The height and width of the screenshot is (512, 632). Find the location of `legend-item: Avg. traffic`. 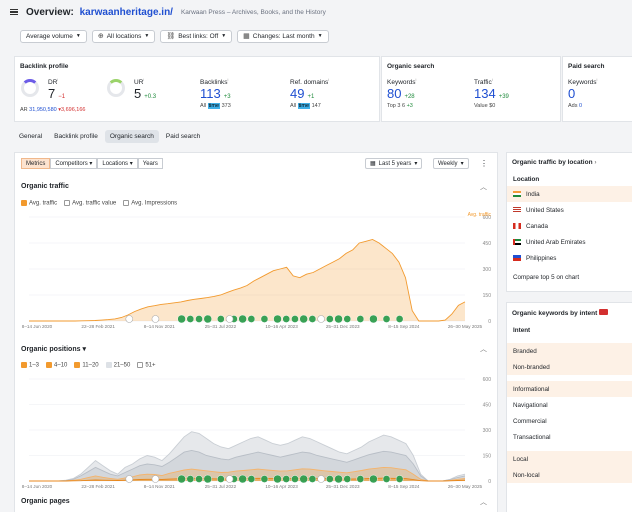

legend-item: Avg. traffic is located at coordinates (39, 203).